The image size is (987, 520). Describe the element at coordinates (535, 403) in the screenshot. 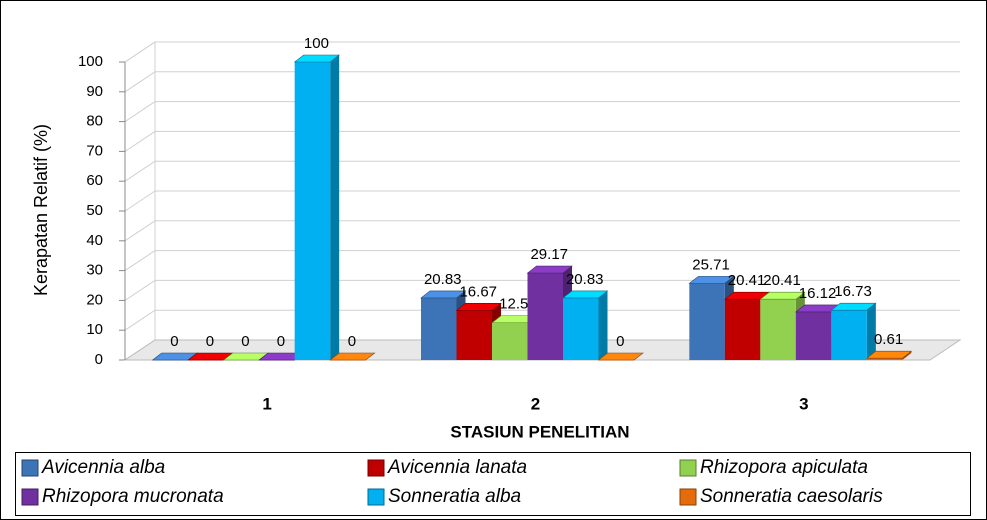

I see `x-tick-label: 2` at that location.